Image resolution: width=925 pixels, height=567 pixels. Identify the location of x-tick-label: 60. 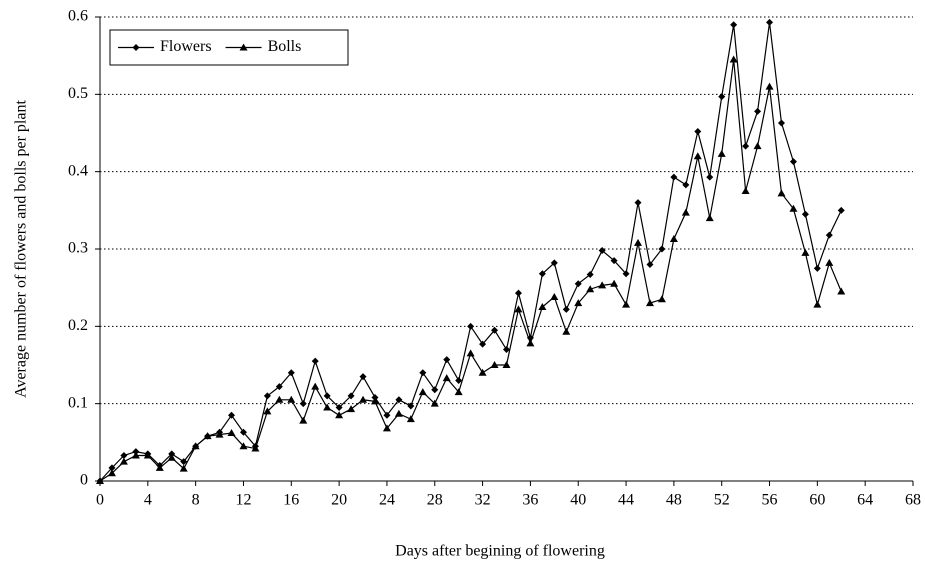
(817, 500).